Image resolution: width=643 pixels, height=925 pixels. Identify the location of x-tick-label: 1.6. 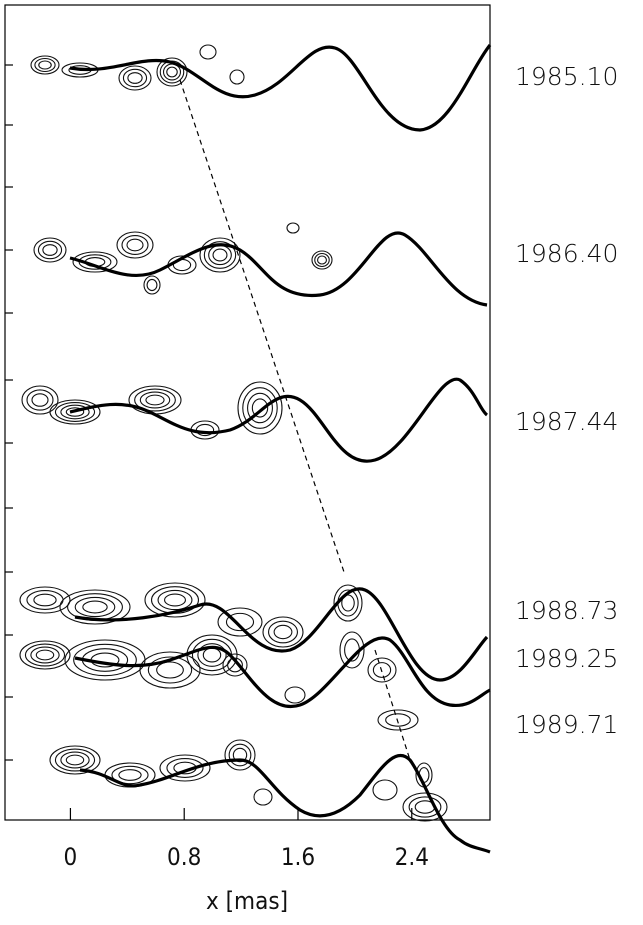
(298, 857).